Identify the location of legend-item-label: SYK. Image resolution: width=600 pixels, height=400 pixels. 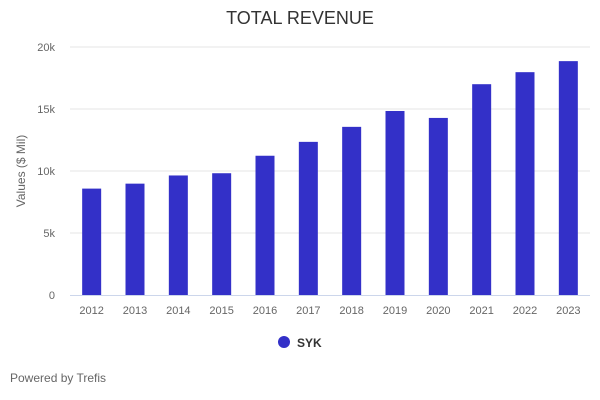
(309, 343).